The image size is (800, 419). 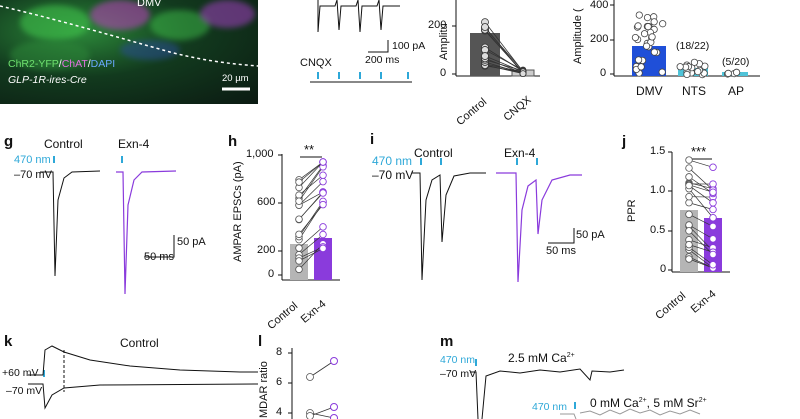 What do you see at coordinates (658, 190) in the screenshot?
I see `tick-label: 1.0` at bounding box center [658, 190].